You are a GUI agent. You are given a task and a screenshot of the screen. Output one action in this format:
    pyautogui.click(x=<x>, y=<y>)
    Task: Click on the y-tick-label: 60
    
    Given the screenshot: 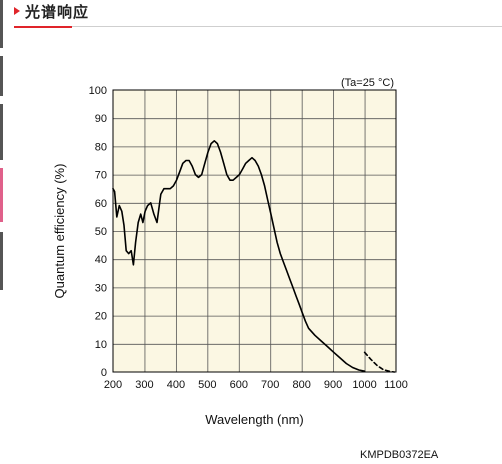 What is the action you would take?
    pyautogui.click(x=101, y=204)
    